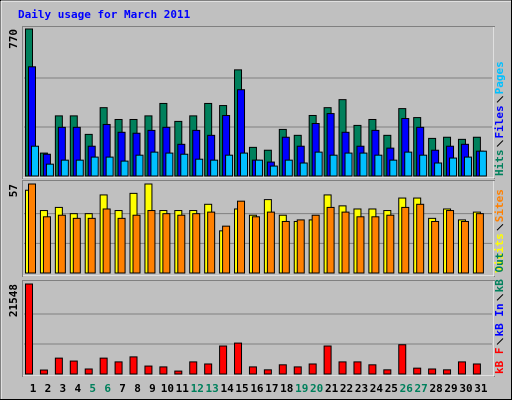  I want to click on x-tick-label: 24, so click(377, 388).